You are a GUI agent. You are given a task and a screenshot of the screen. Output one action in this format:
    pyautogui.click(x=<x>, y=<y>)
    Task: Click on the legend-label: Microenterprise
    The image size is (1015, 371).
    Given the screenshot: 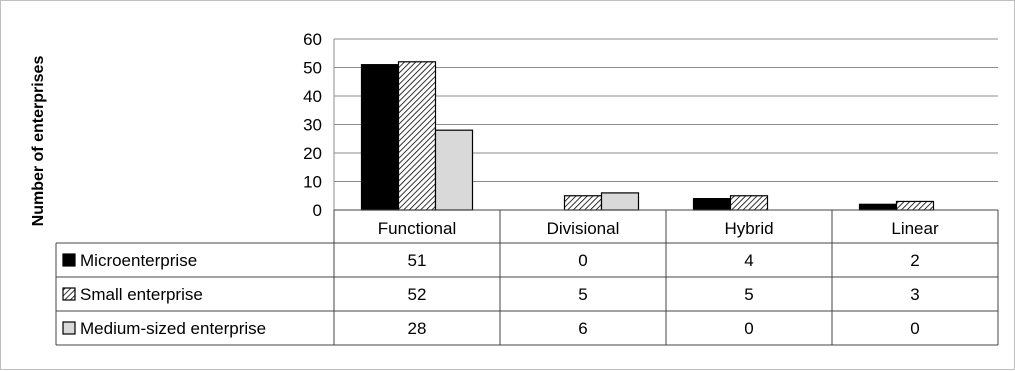 What is the action you would take?
    pyautogui.click(x=138, y=260)
    